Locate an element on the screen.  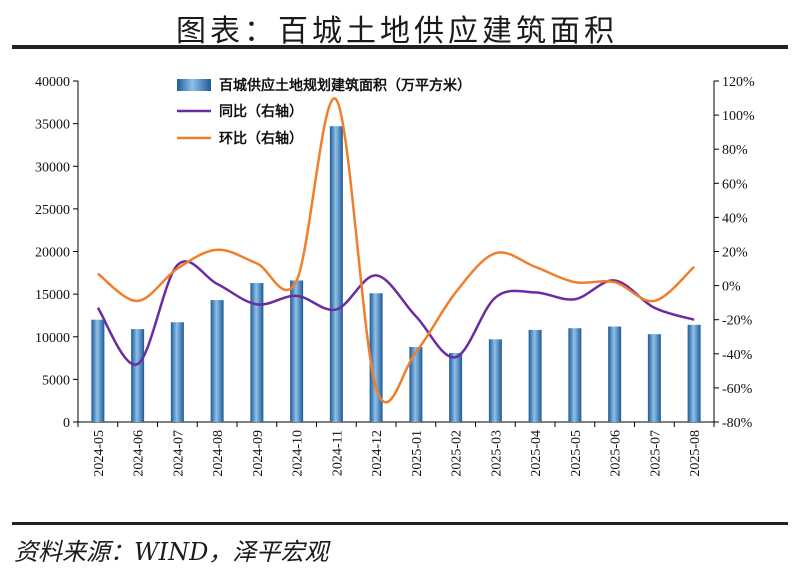
y-tick-label: 30000 is located at coordinates (52, 167).